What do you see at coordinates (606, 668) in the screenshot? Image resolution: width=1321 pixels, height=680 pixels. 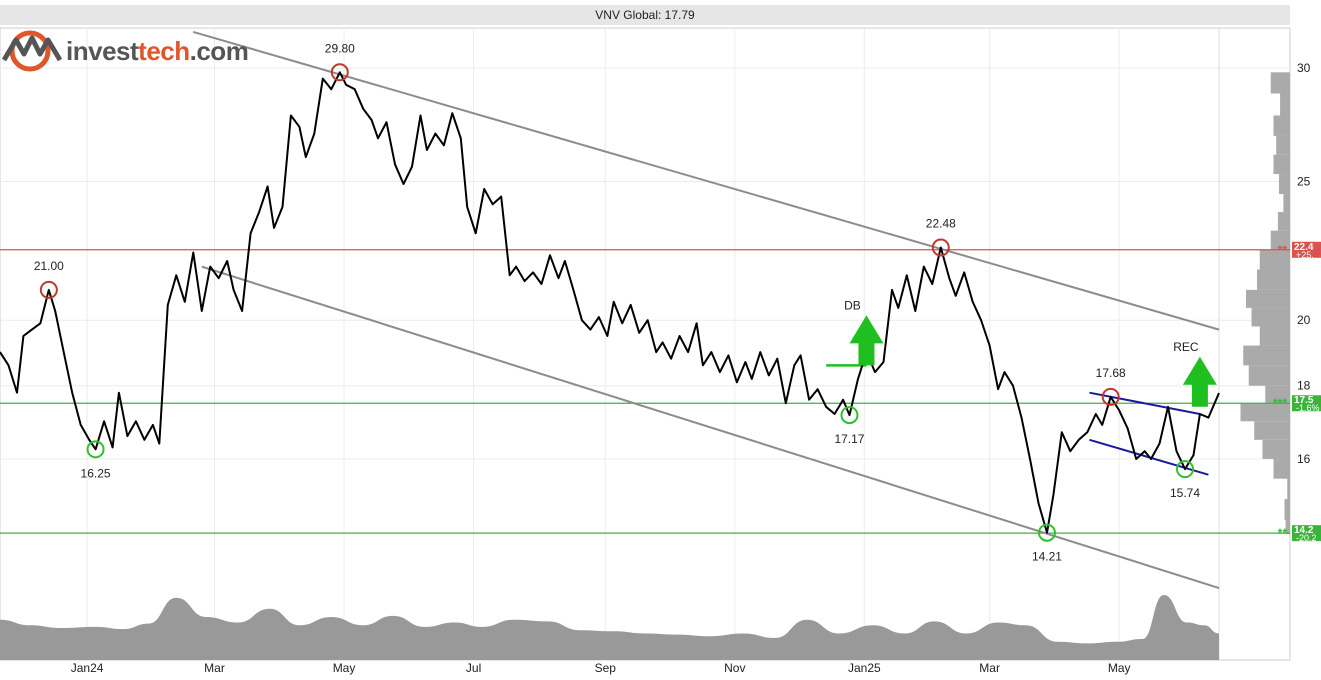 I see `x-tick-label: Sep` at bounding box center [606, 668].